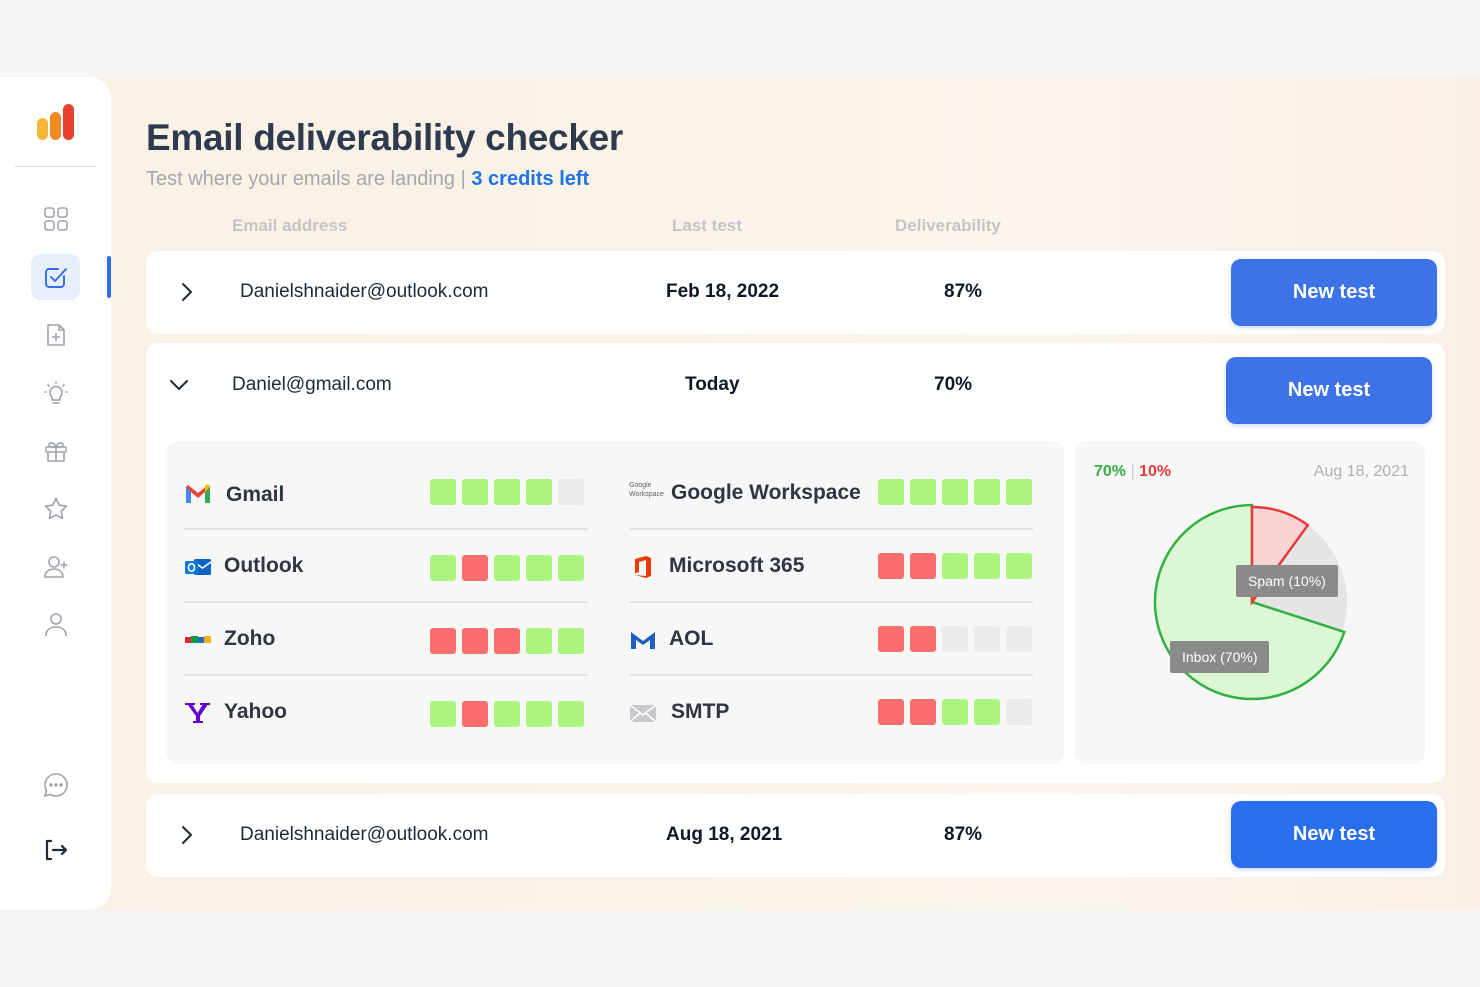 The height and width of the screenshot is (987, 1480). I want to click on provider-row-google-workspace: Google Workspace Google Workspace, so click(831, 493).